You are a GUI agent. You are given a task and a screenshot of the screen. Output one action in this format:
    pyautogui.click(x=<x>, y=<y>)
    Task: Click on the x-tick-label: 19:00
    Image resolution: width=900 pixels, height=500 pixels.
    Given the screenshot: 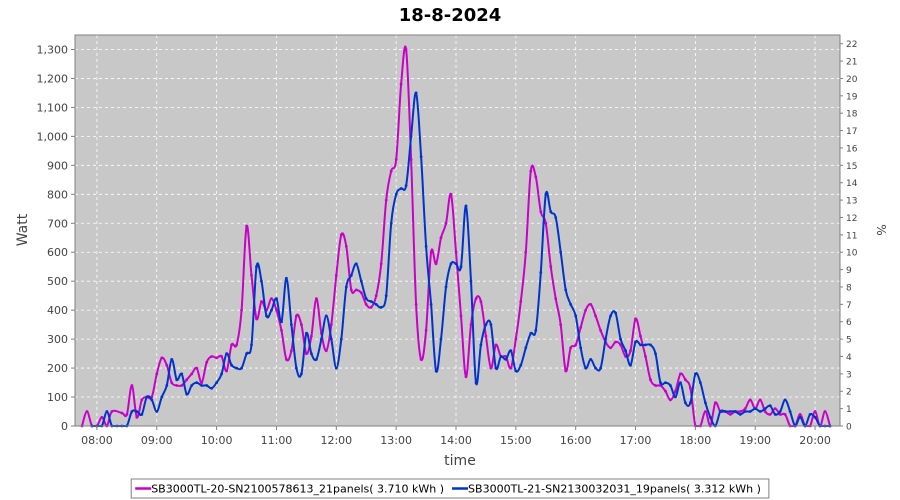 What is the action you would take?
    pyautogui.click(x=755, y=440)
    